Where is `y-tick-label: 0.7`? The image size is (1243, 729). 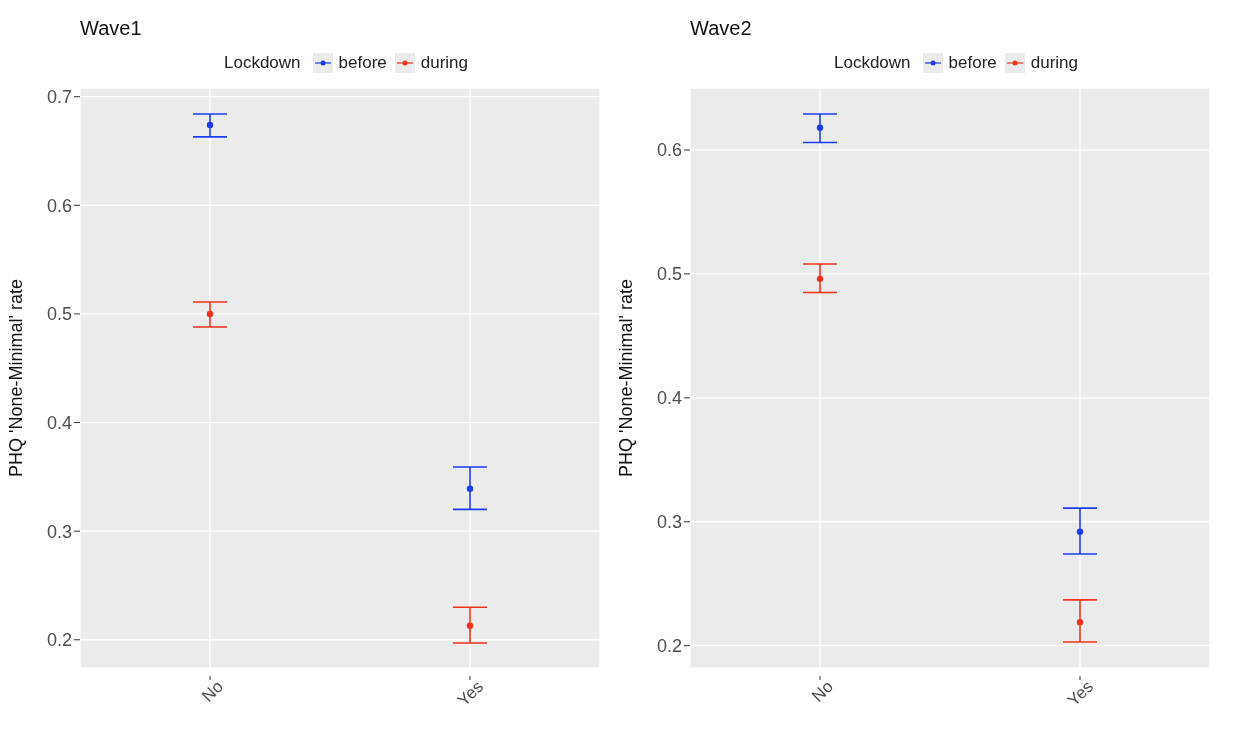 y-tick-label: 0.7 is located at coordinates (59, 97).